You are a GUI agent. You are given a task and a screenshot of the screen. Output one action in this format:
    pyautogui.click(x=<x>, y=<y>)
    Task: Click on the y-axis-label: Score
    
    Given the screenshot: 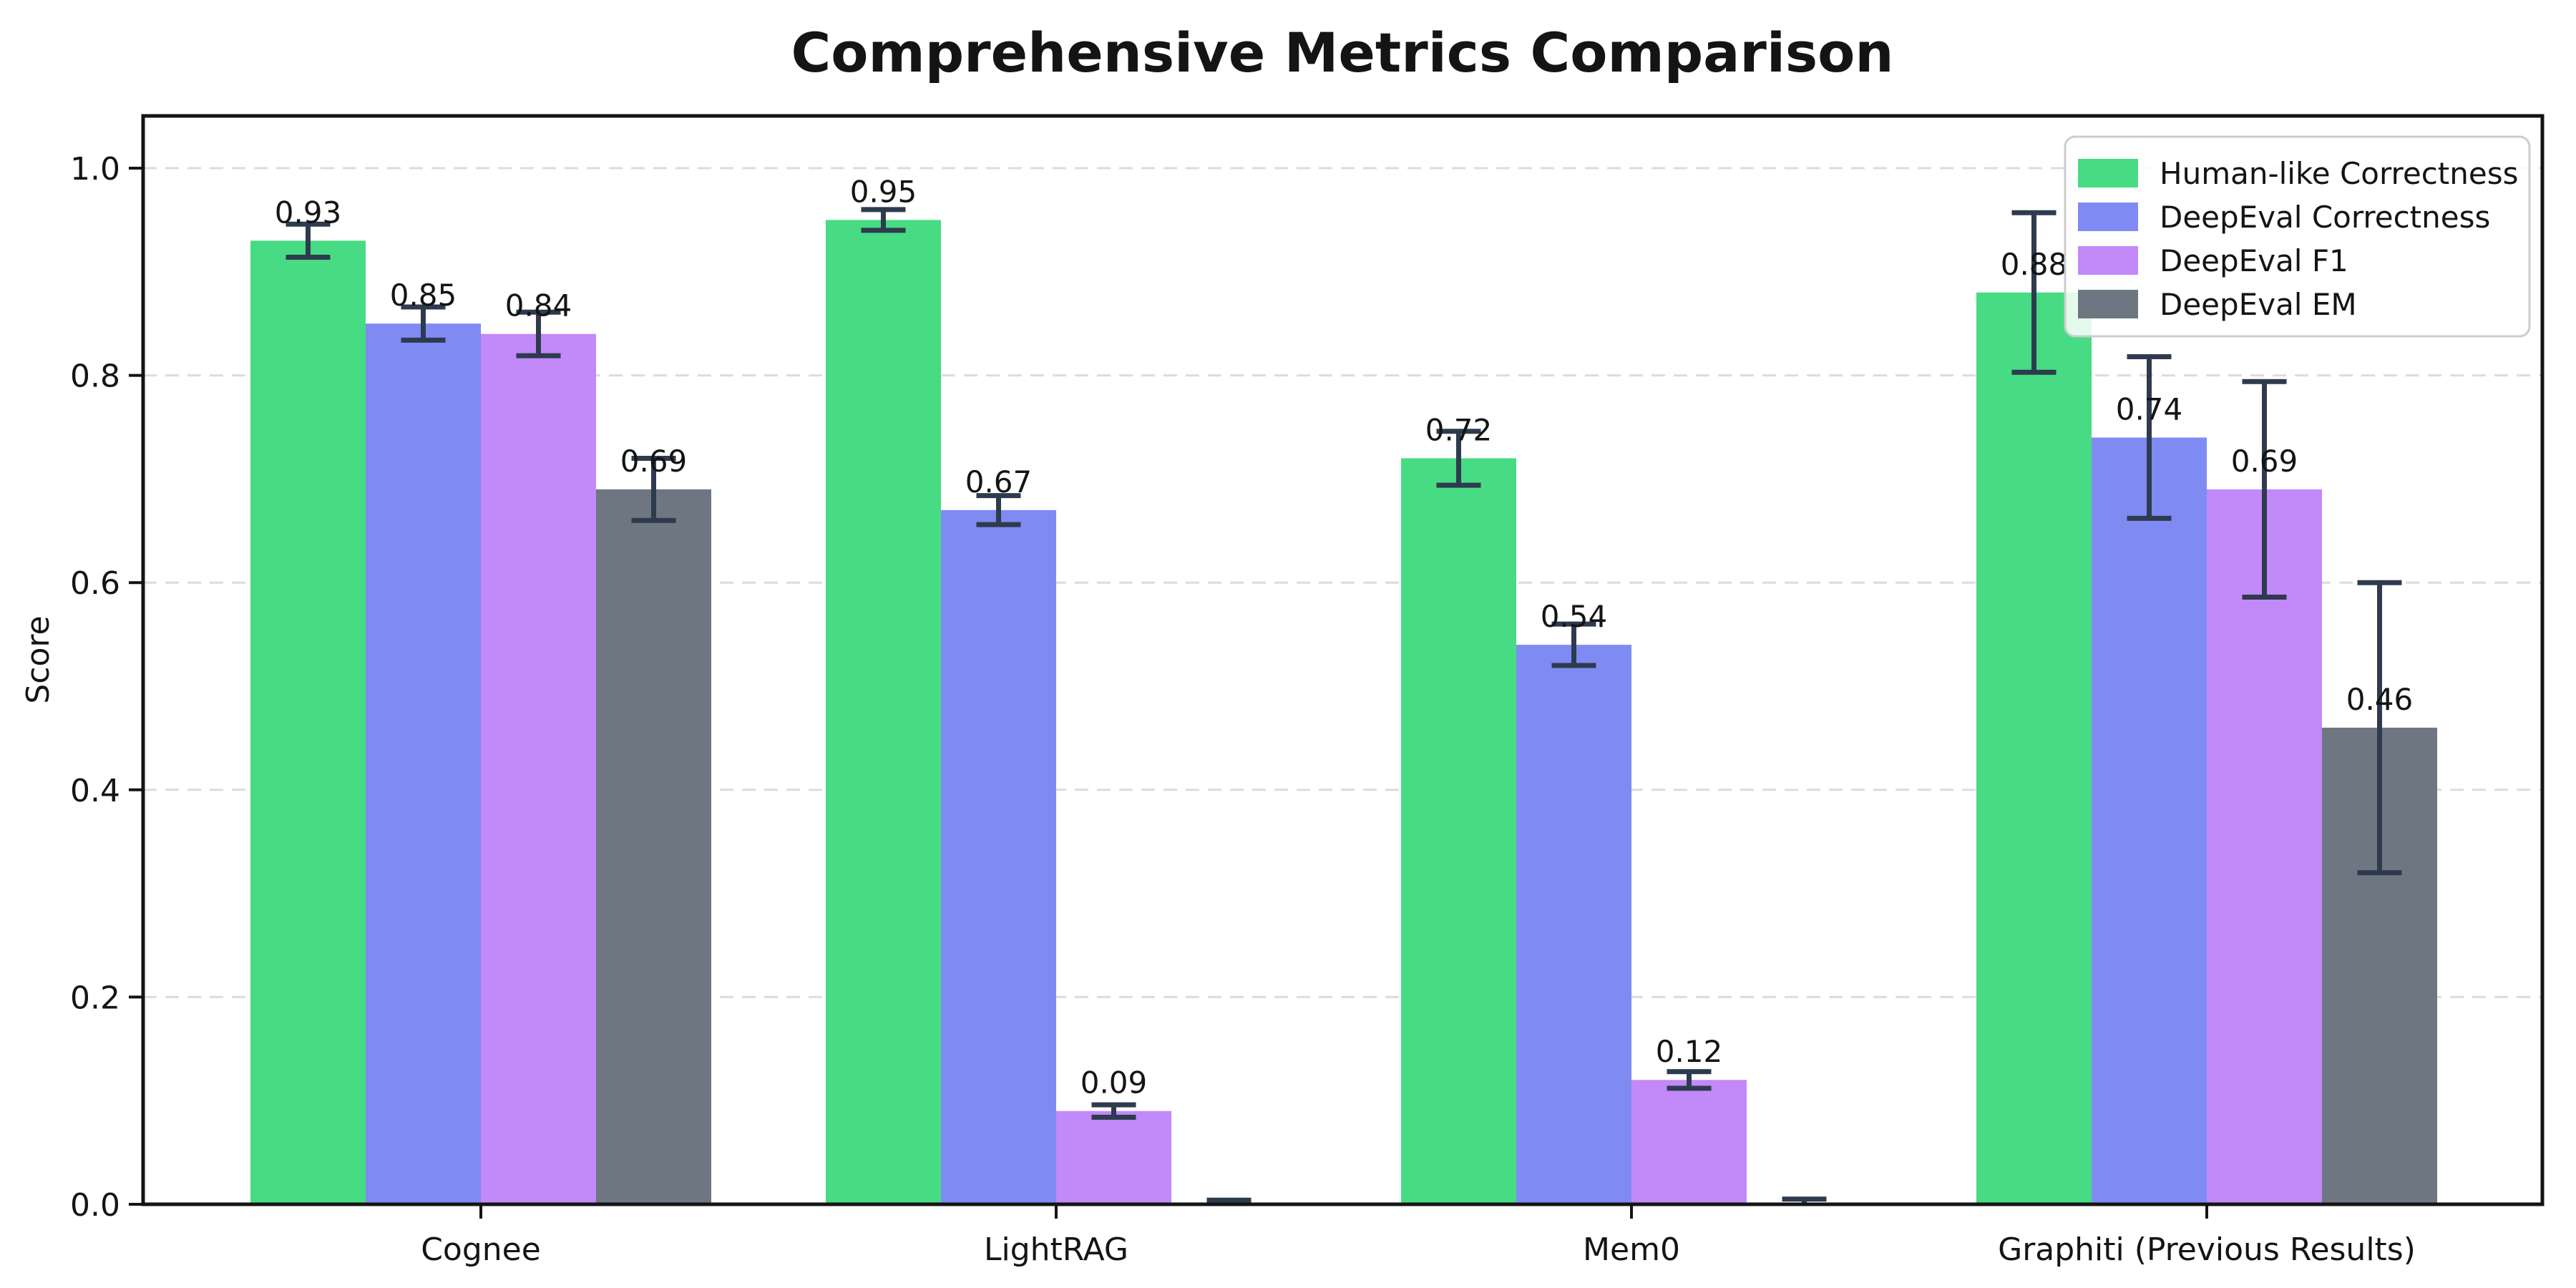 What is the action you would take?
    pyautogui.click(x=38, y=659)
    